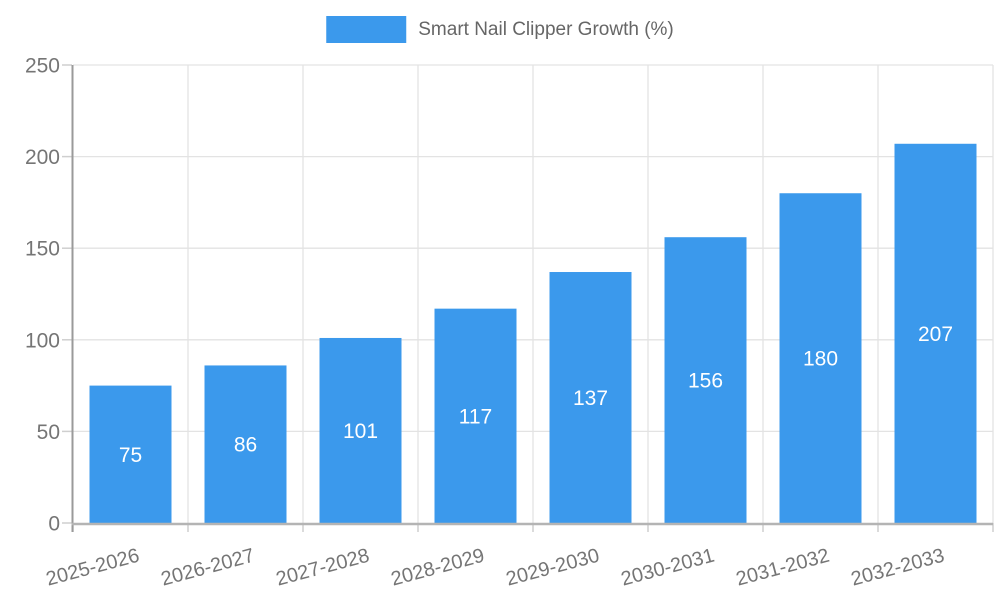  I want to click on bar-value-label: 137, so click(590, 398).